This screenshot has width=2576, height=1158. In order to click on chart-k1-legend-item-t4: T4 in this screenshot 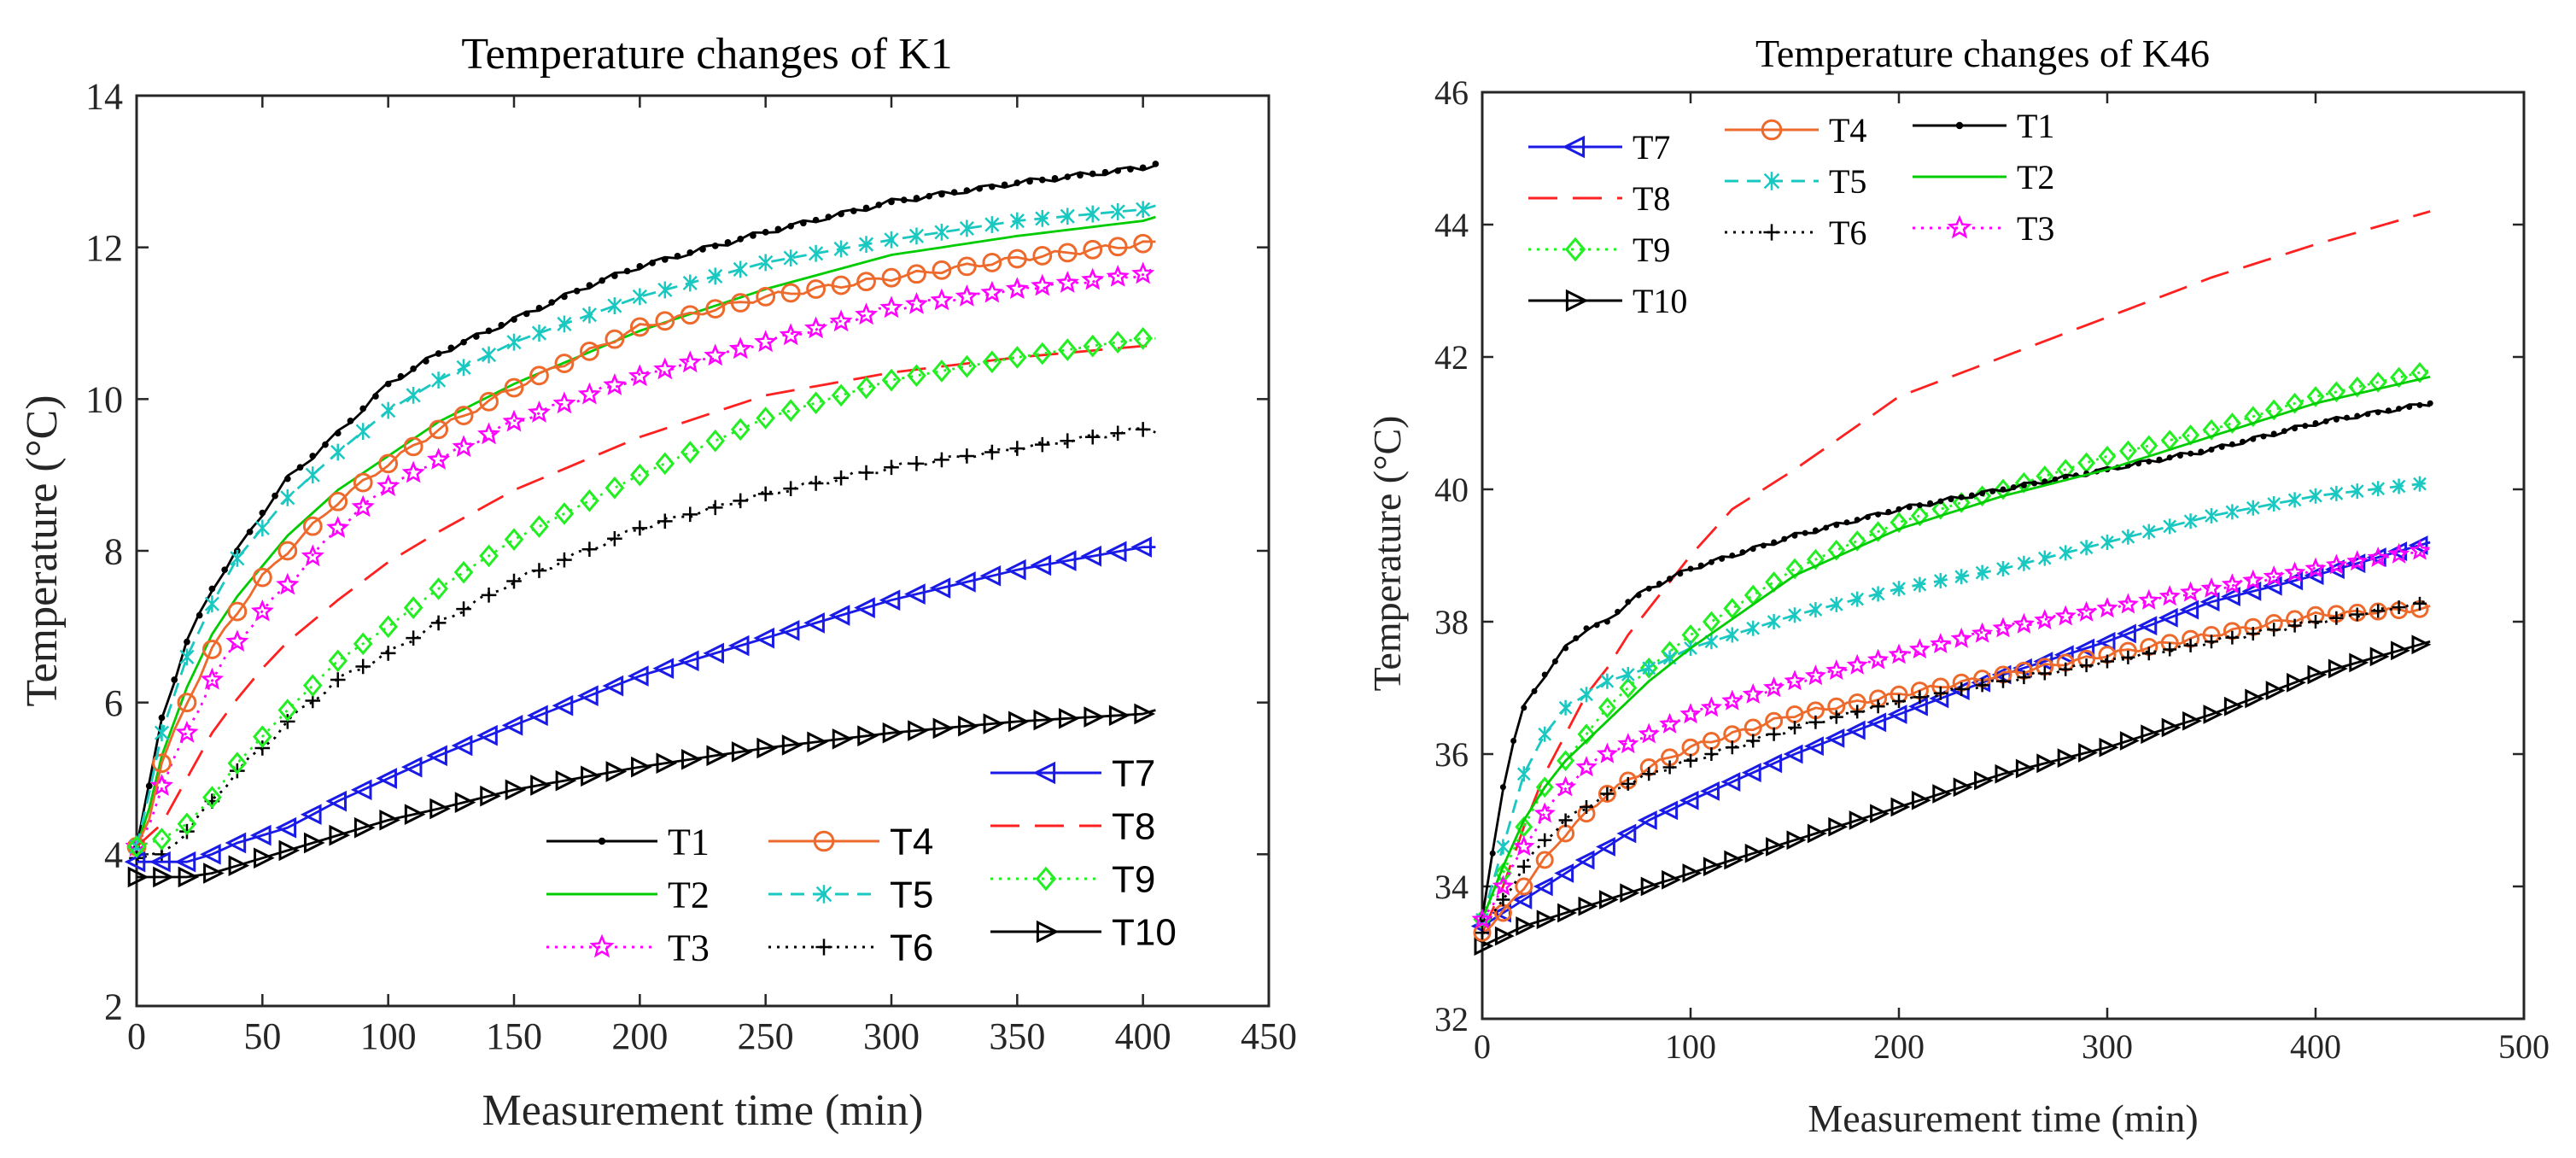, I will do `click(850, 842)`.